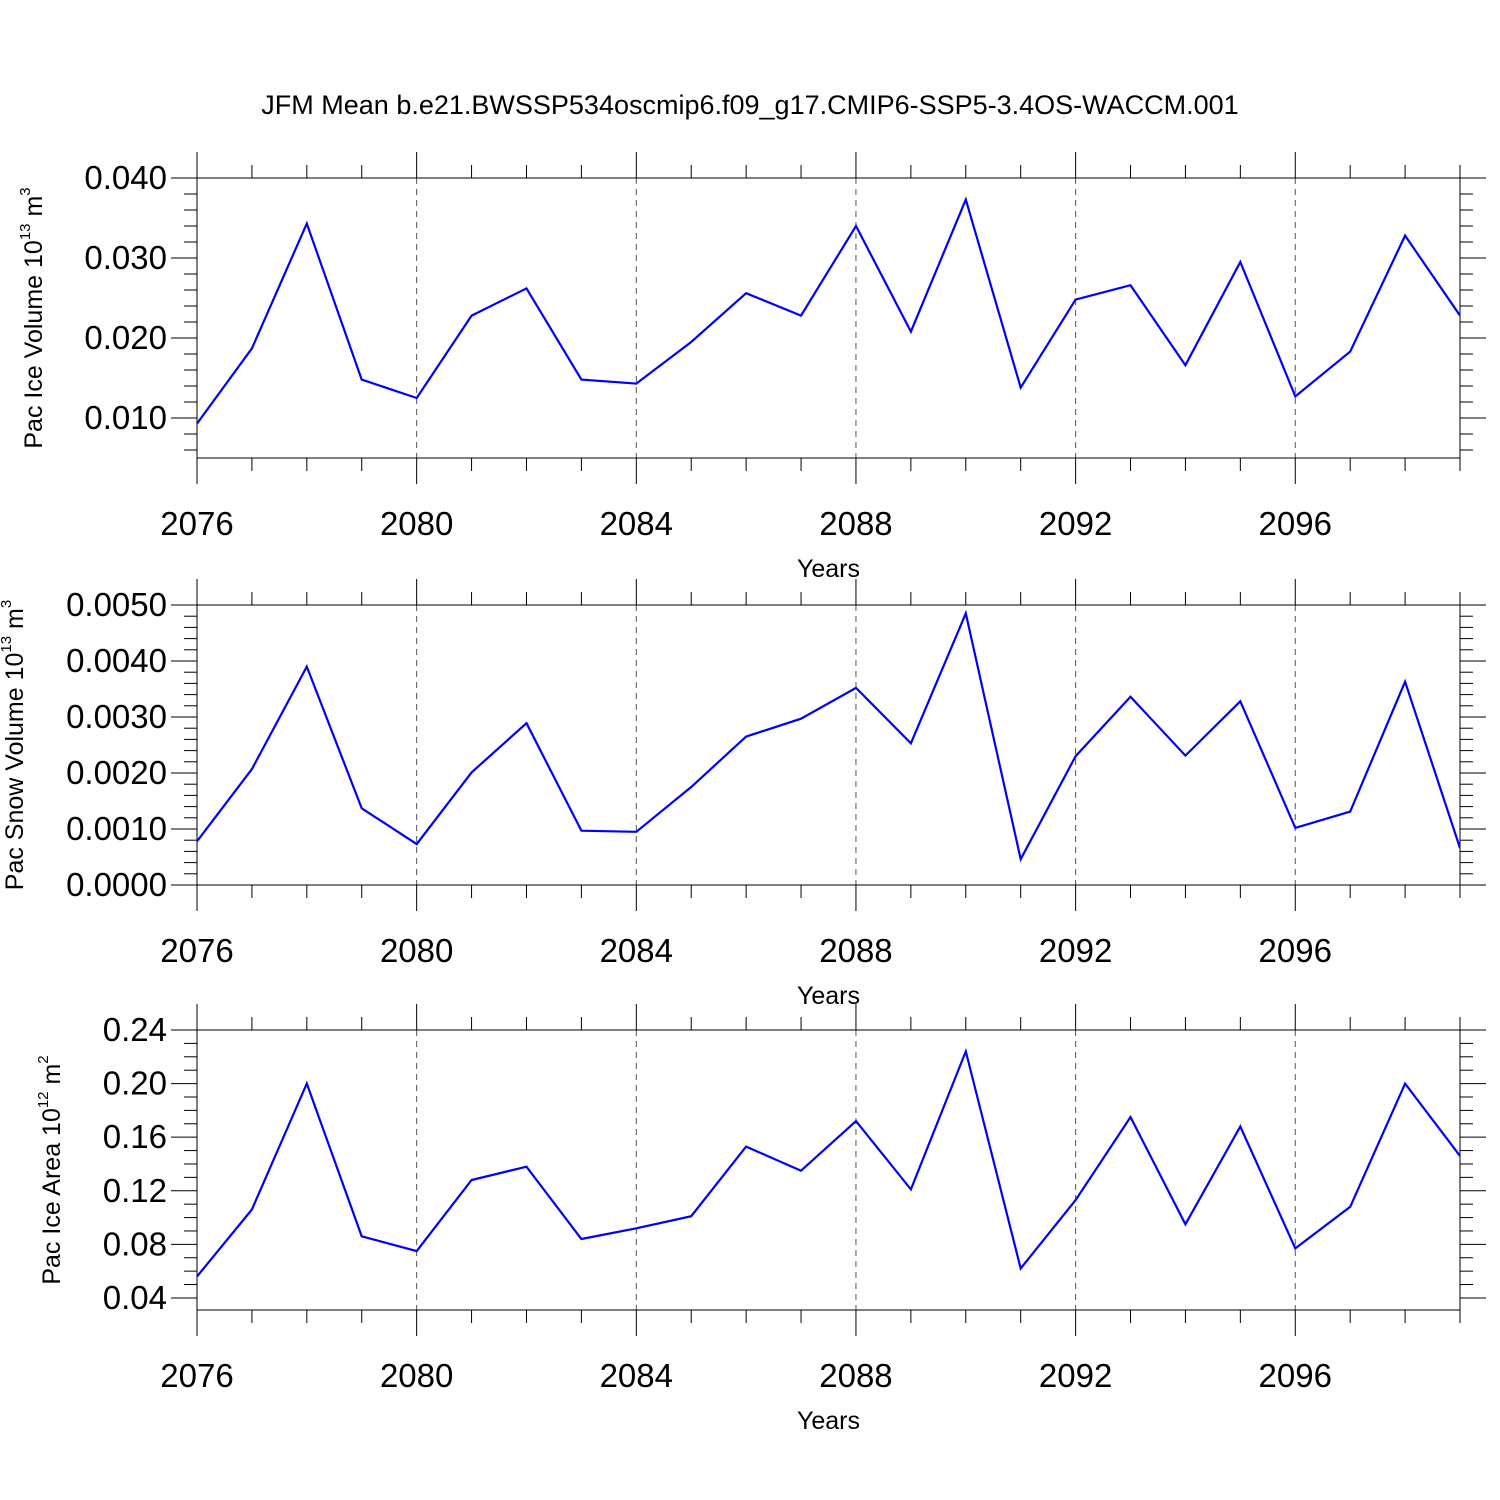  What do you see at coordinates (116, 772) in the screenshot?
I see `y-tick-label: 0.0020` at bounding box center [116, 772].